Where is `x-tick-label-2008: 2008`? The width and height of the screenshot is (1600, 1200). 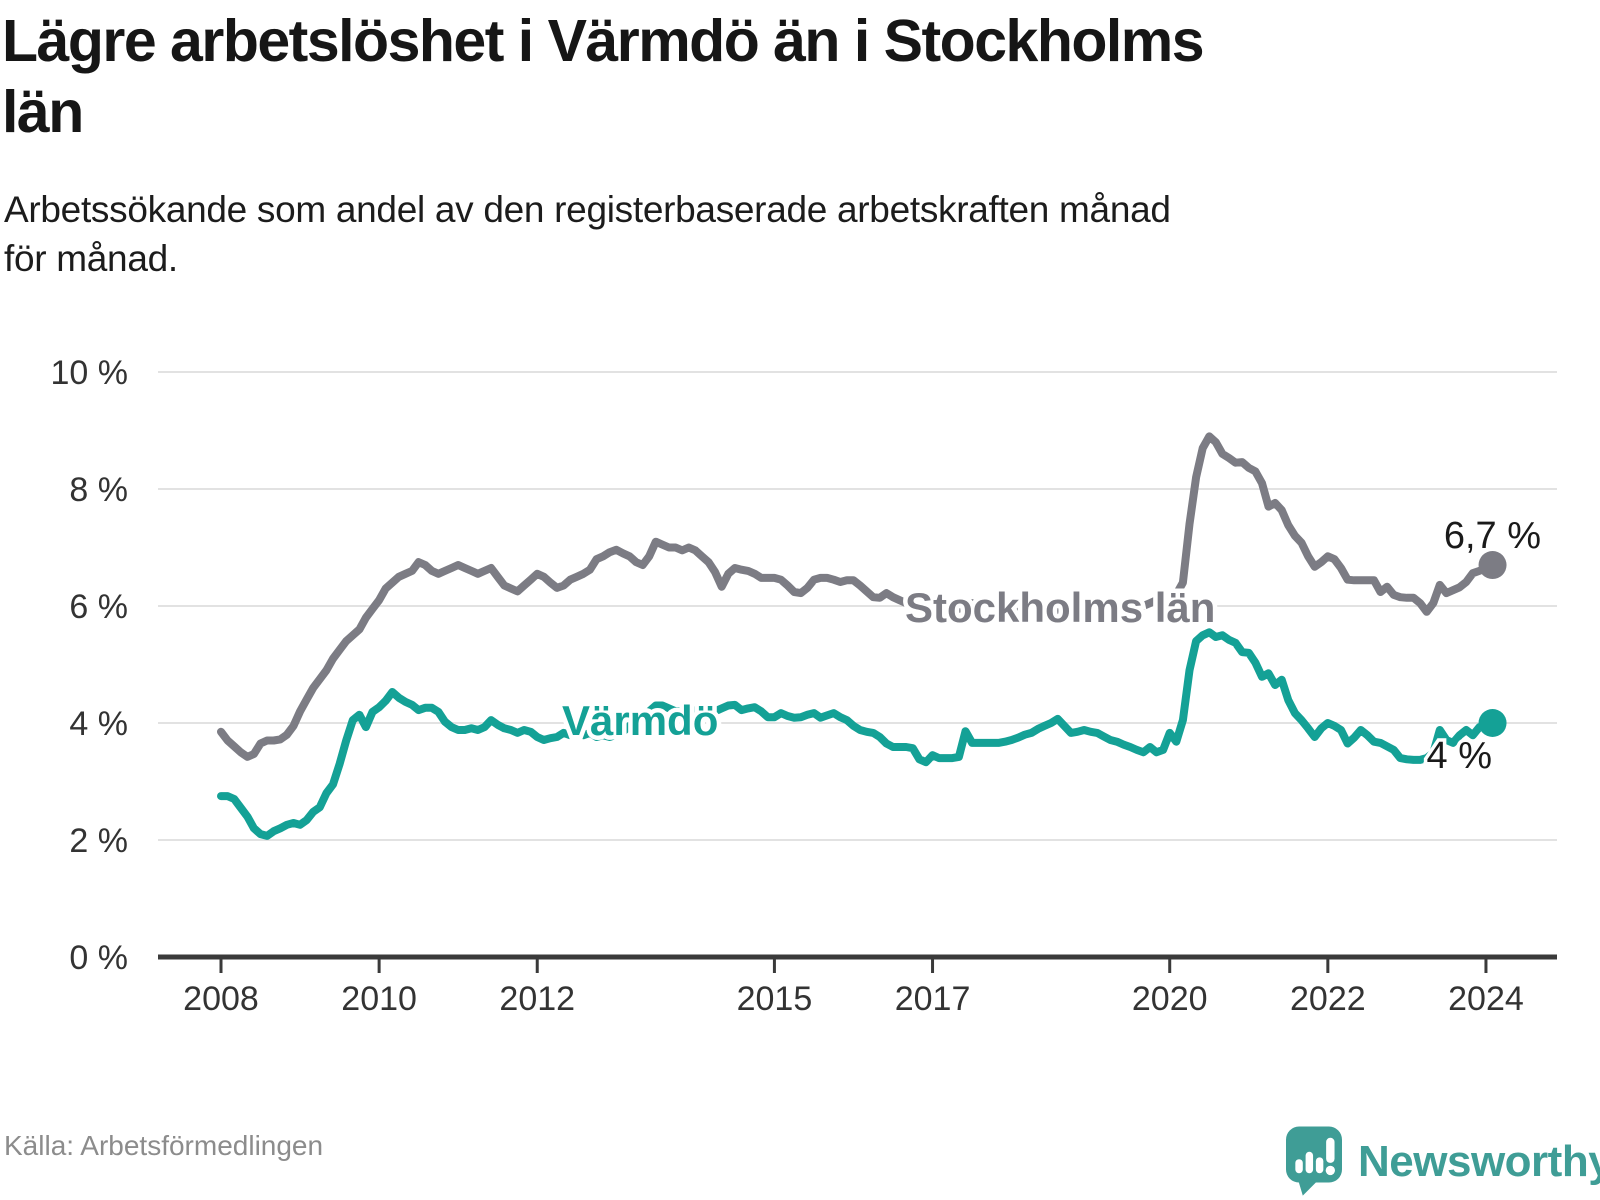 x-tick-label-2008: 2008 is located at coordinates (221, 999).